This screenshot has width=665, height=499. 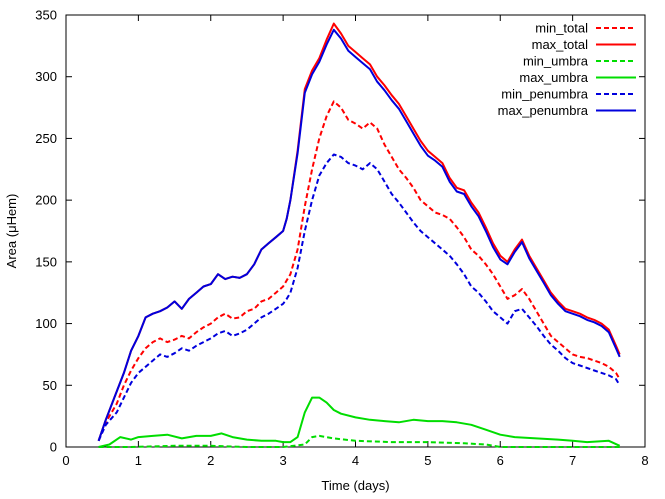 What do you see at coordinates (644, 460) in the screenshot?
I see `x-tick-label: 8` at bounding box center [644, 460].